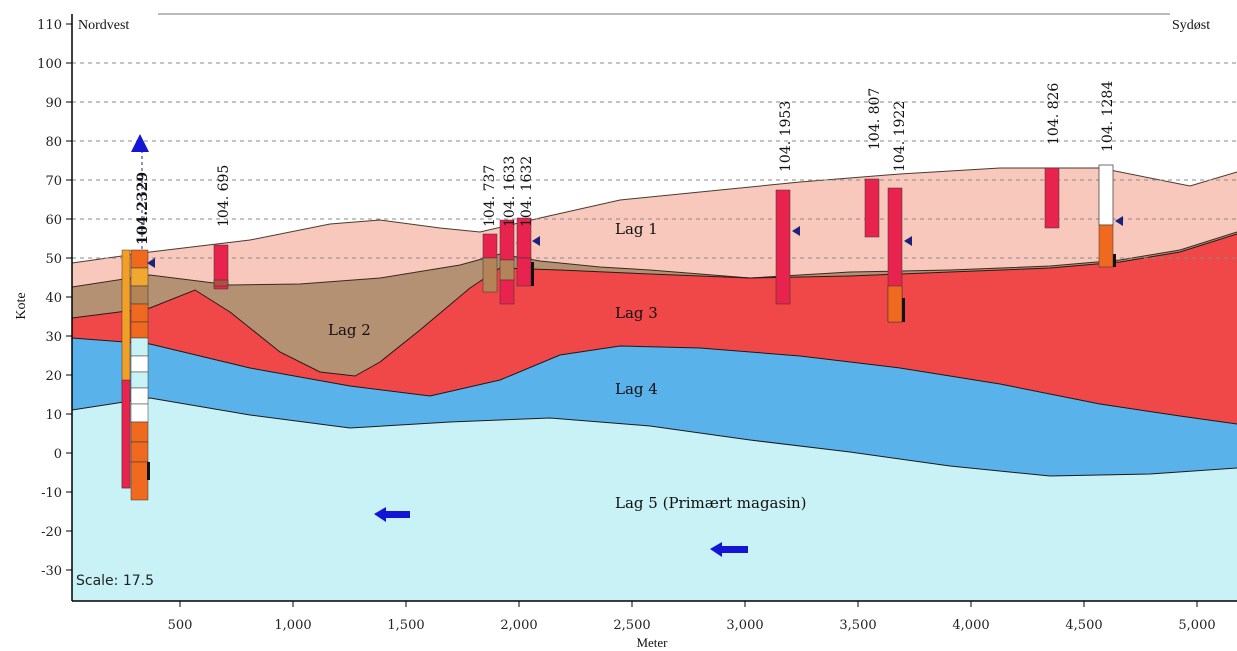  I want to click on borehole-104-1922, so click(899, 255).